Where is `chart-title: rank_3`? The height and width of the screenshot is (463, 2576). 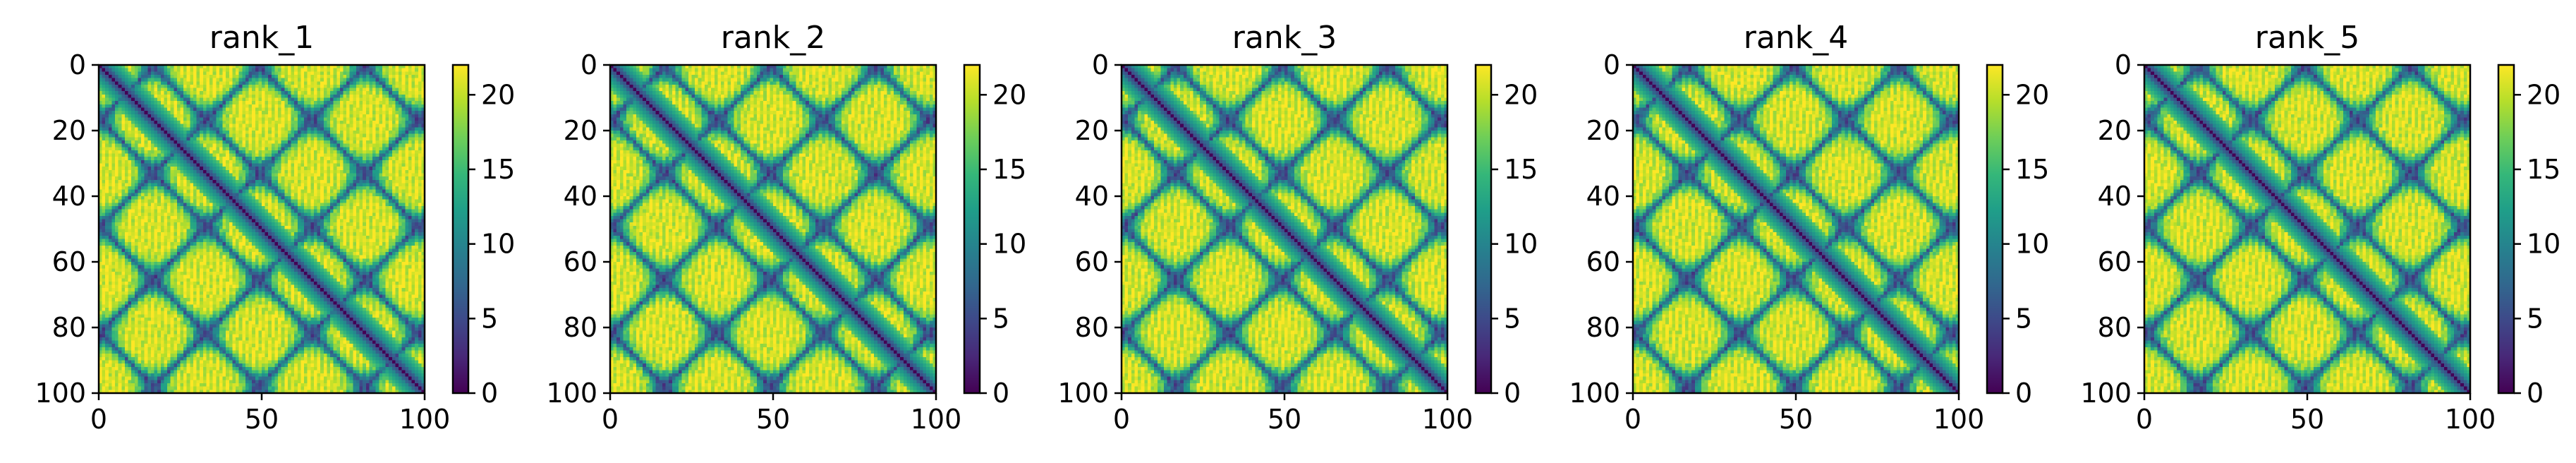 chart-title: rank_3 is located at coordinates (1284, 38).